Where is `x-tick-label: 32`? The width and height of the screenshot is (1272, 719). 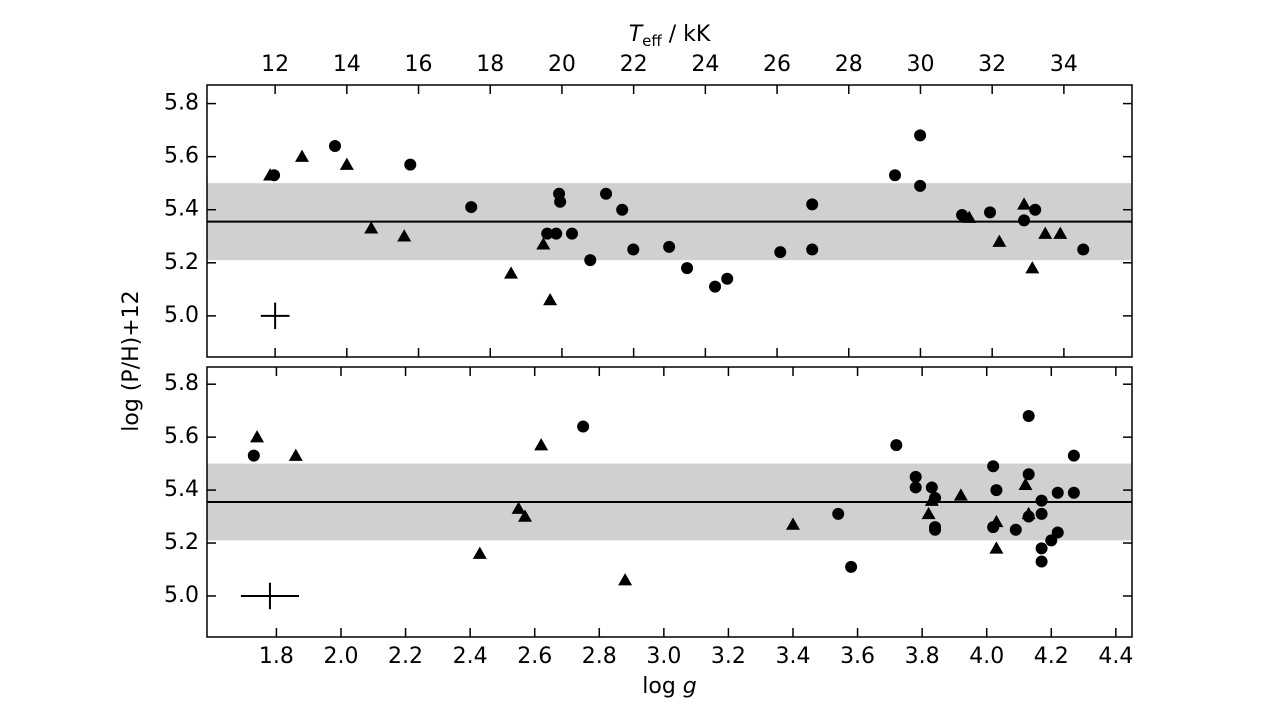 x-tick-label: 32 is located at coordinates (992, 64).